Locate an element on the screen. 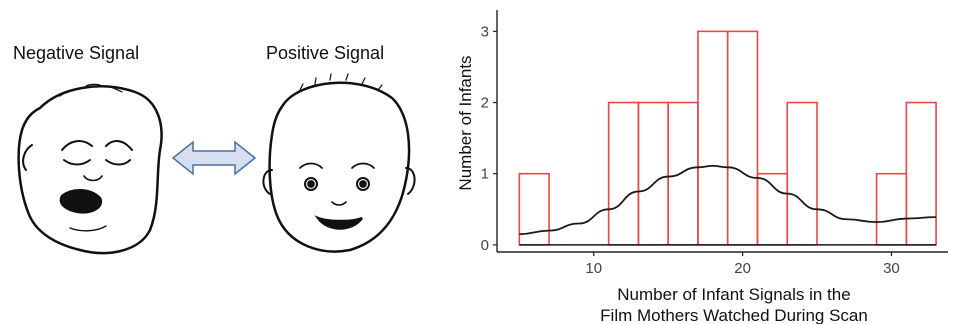 The width and height of the screenshot is (955, 324). y-axis-label: Number of Infants is located at coordinates (465, 122).